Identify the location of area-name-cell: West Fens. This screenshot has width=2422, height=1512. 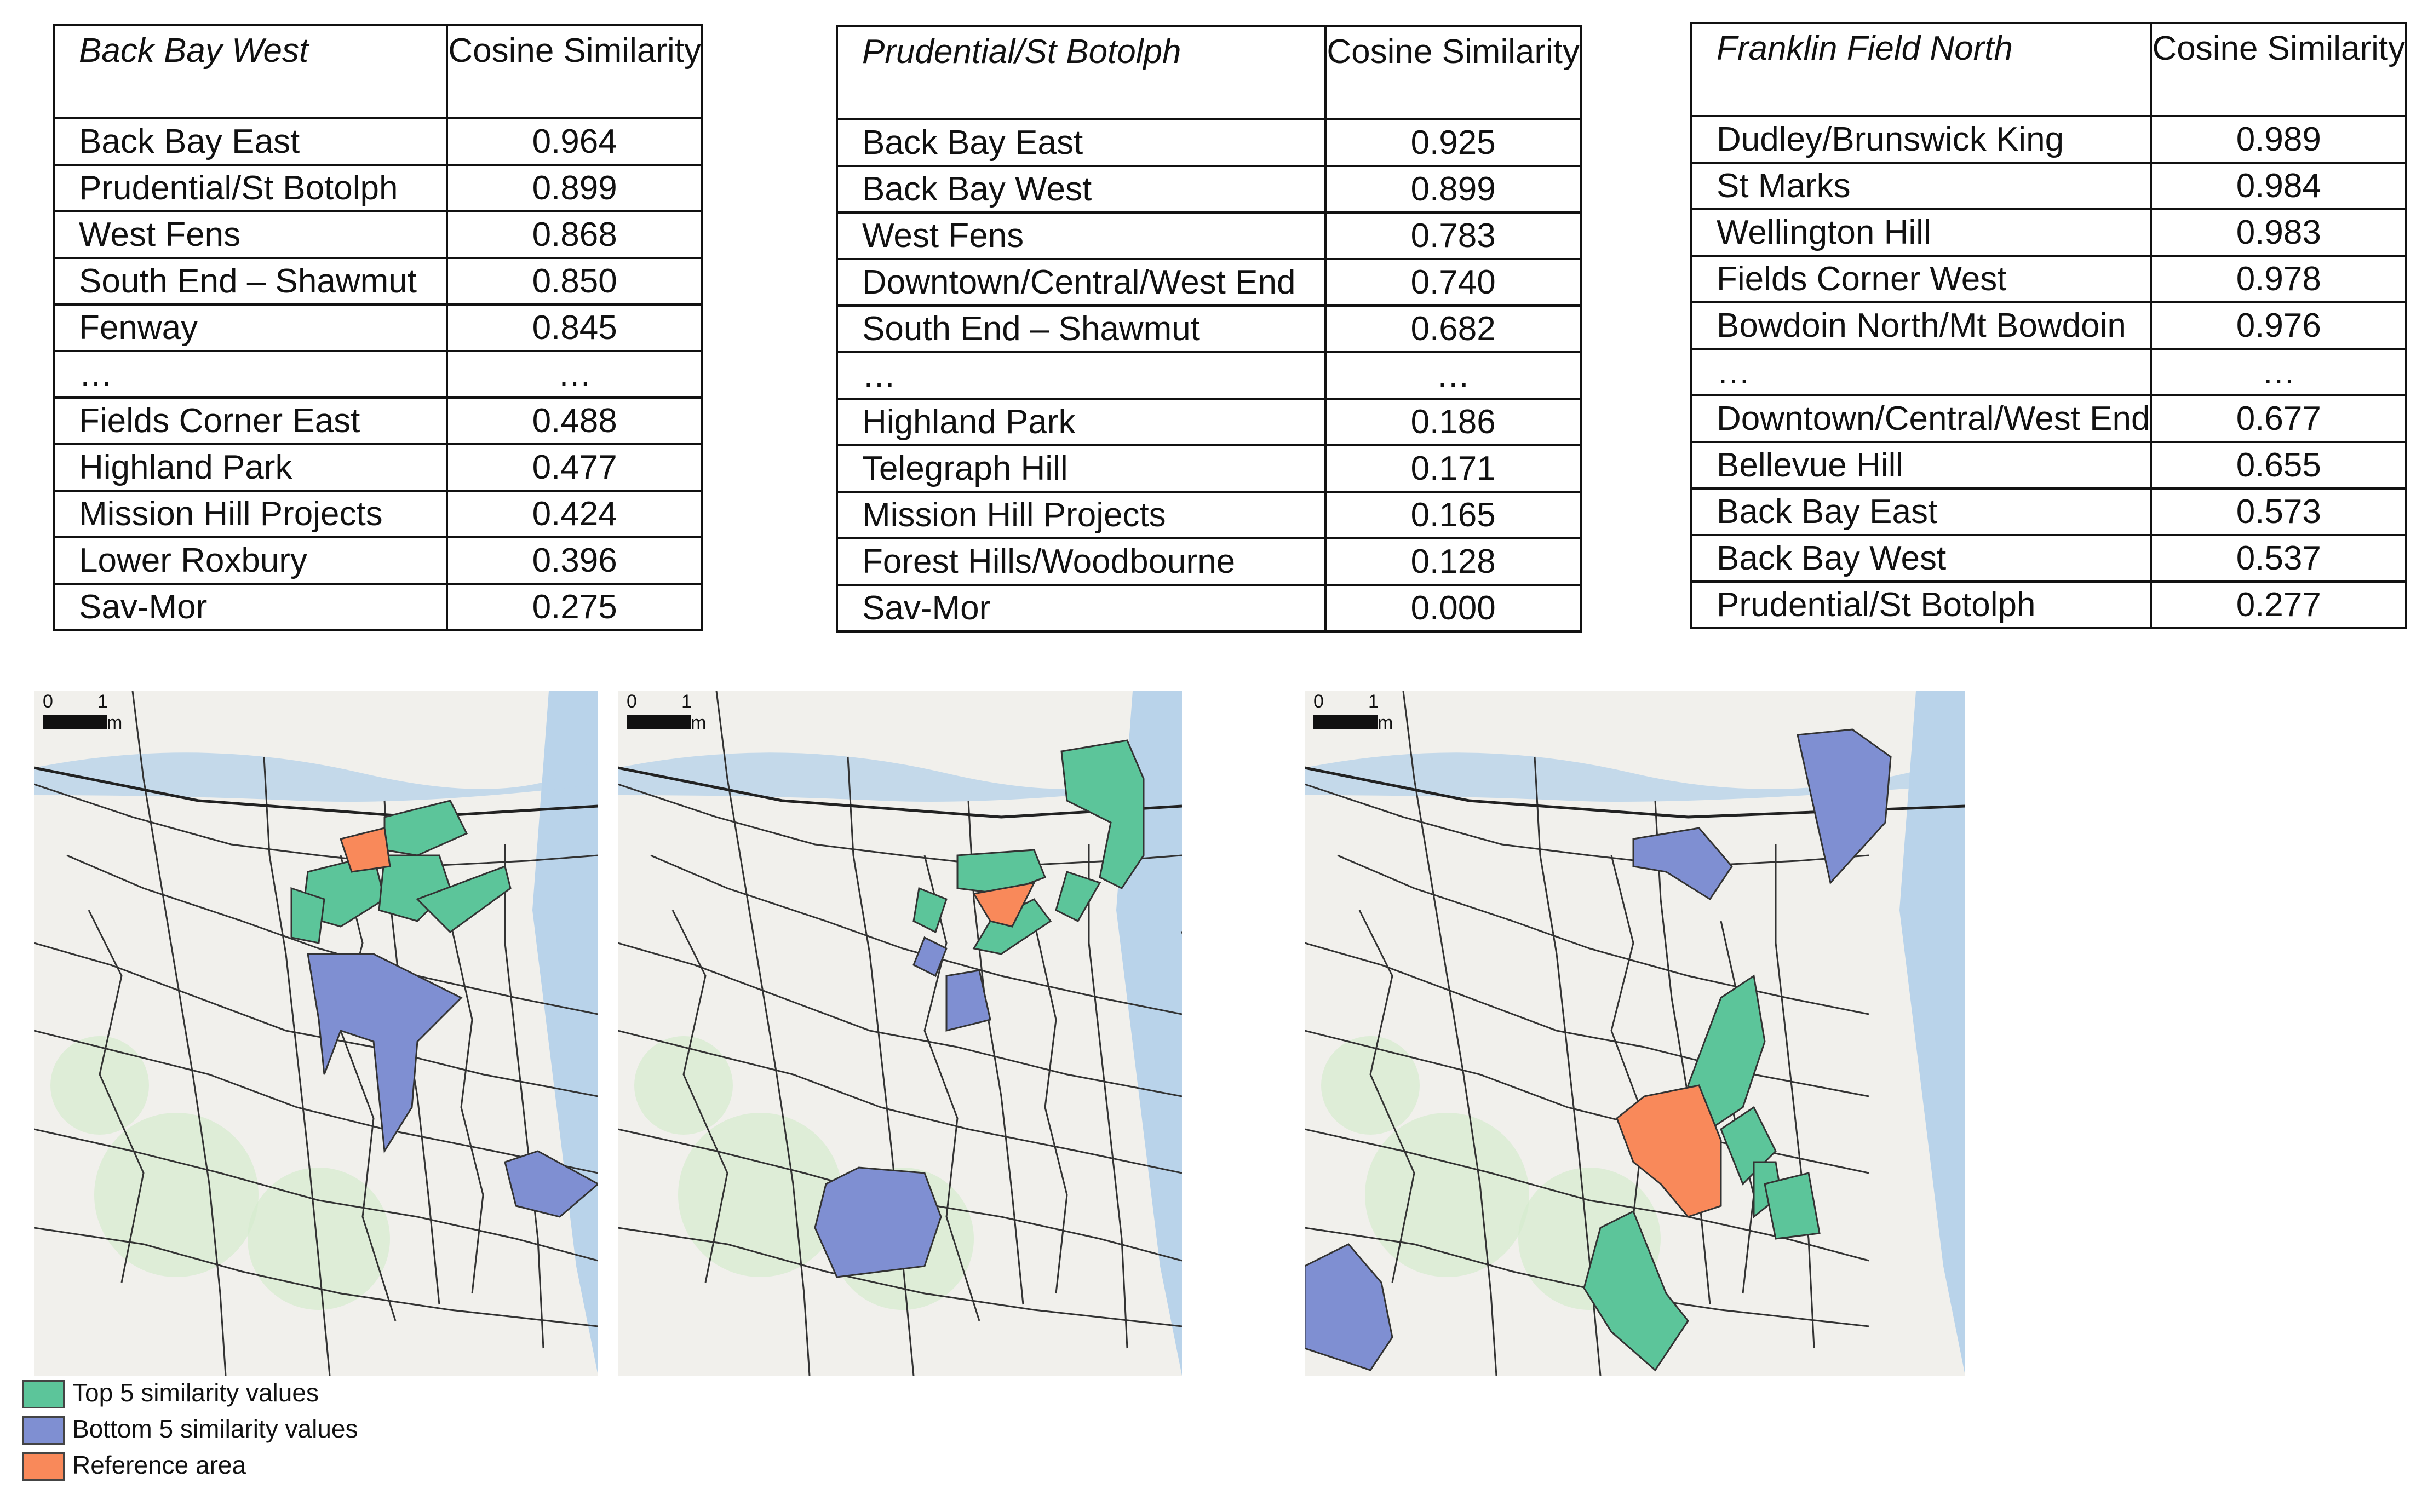
(250, 234).